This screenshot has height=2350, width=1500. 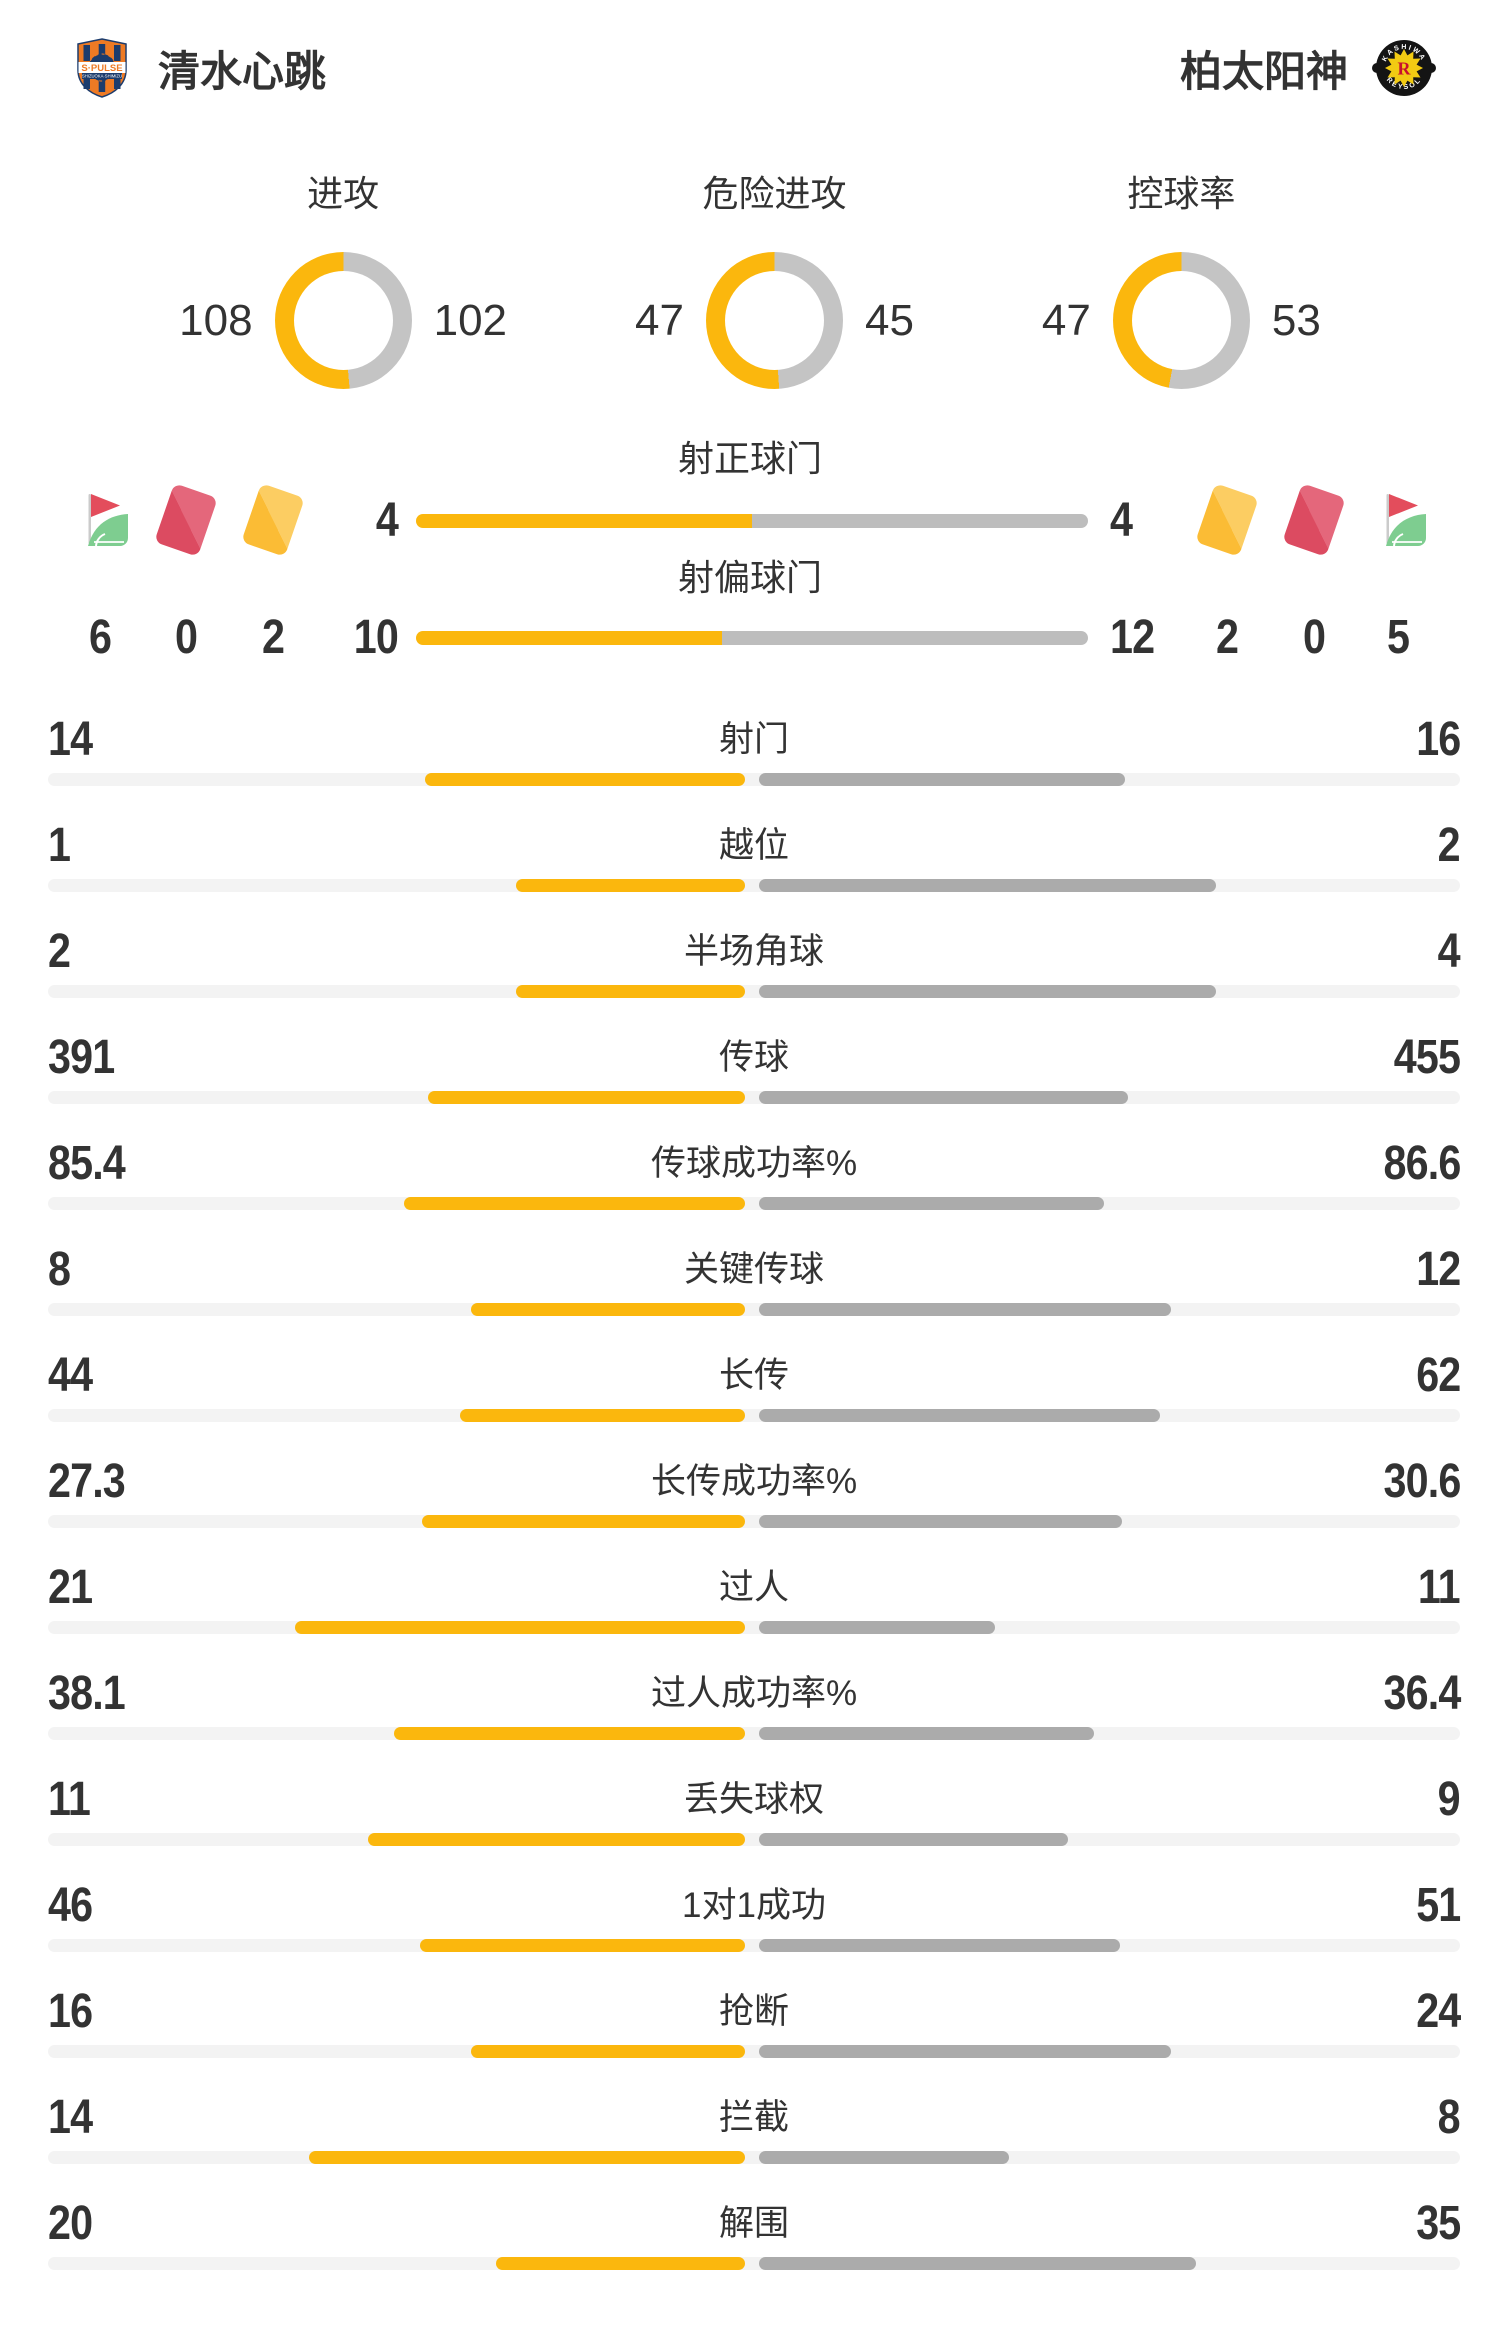 I want to click on stat-home-value: 391, so click(x=81, y=1057).